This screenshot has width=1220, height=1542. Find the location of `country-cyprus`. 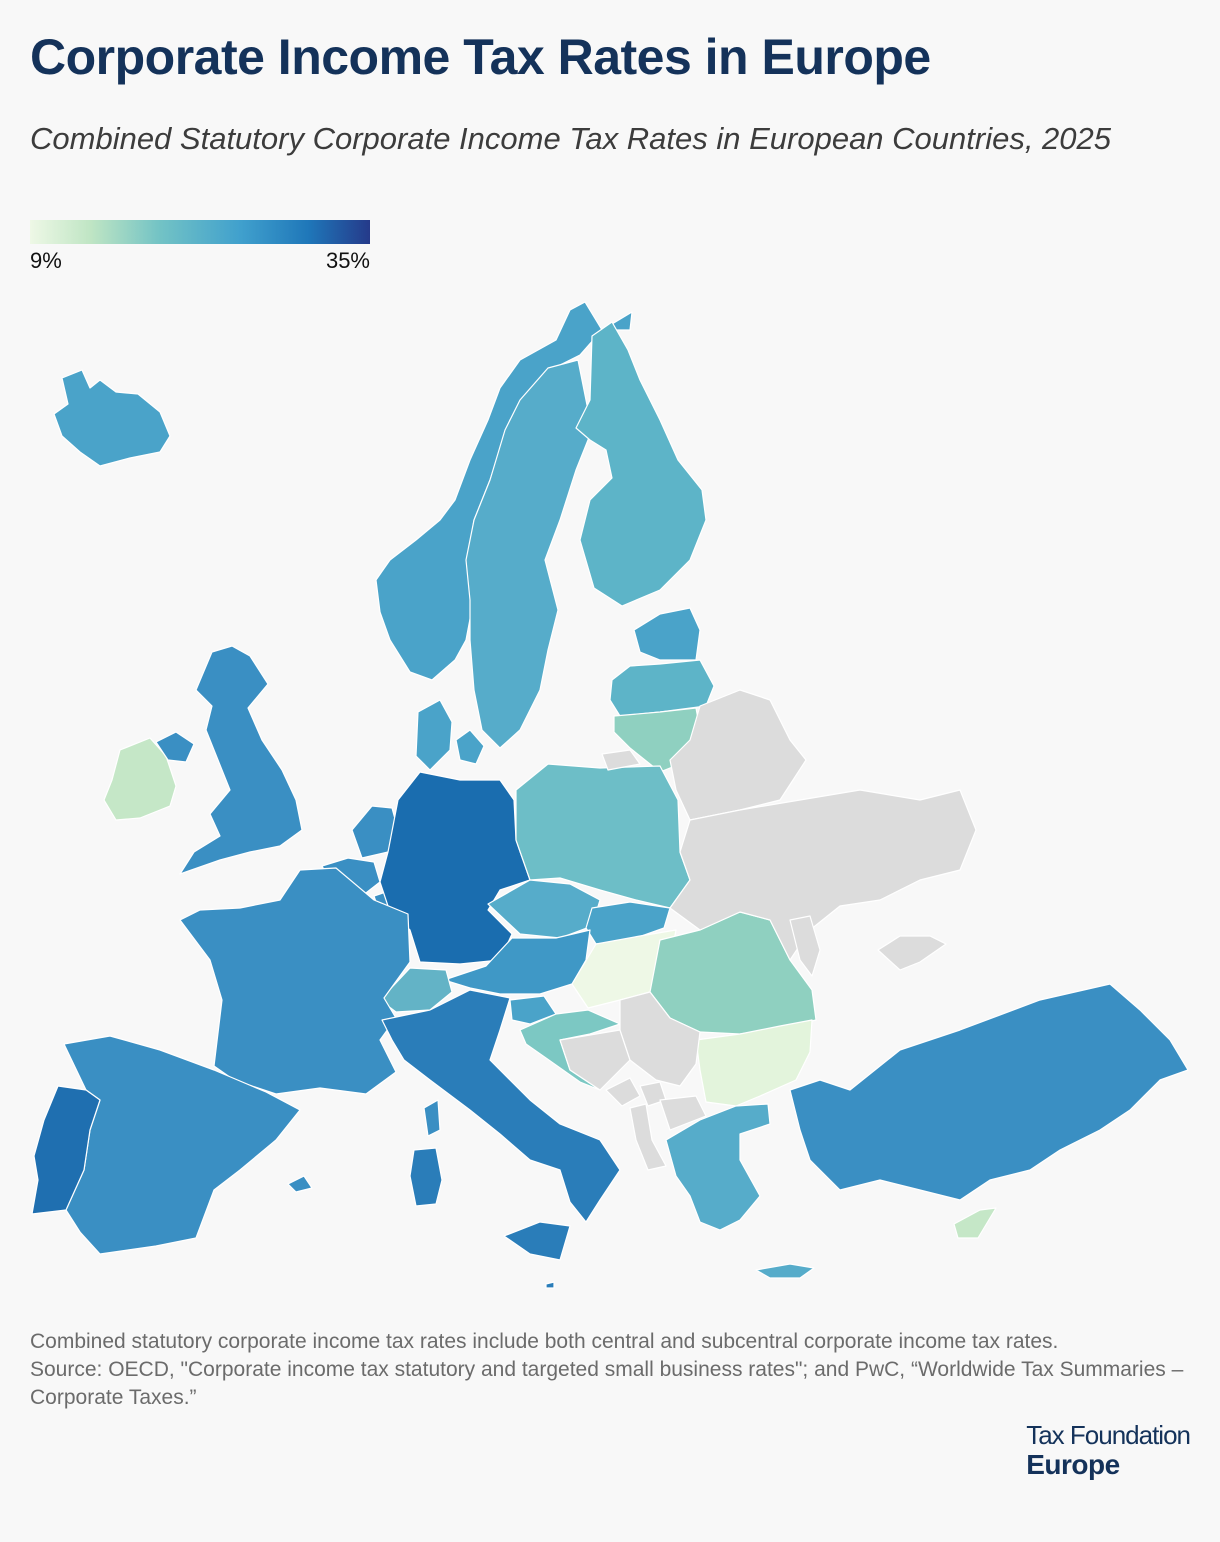

country-cyprus is located at coordinates (975, 1223).